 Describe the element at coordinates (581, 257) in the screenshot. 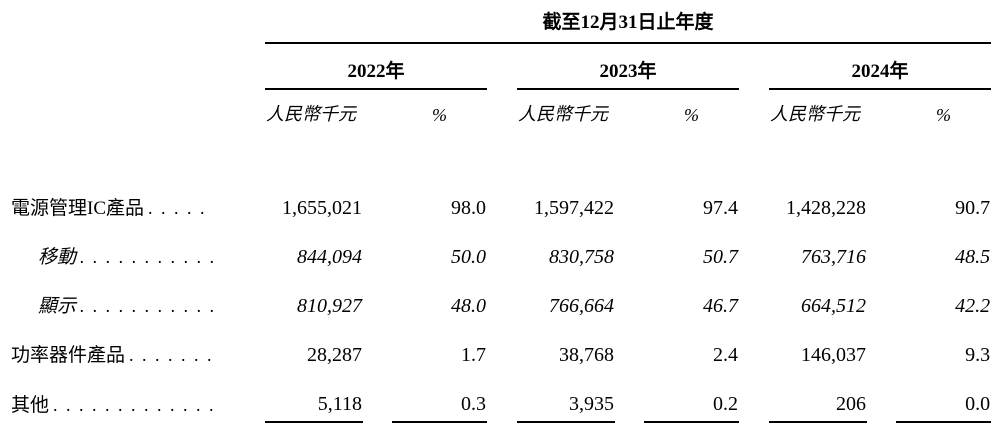

I see `amount-cell: 830,758` at that location.